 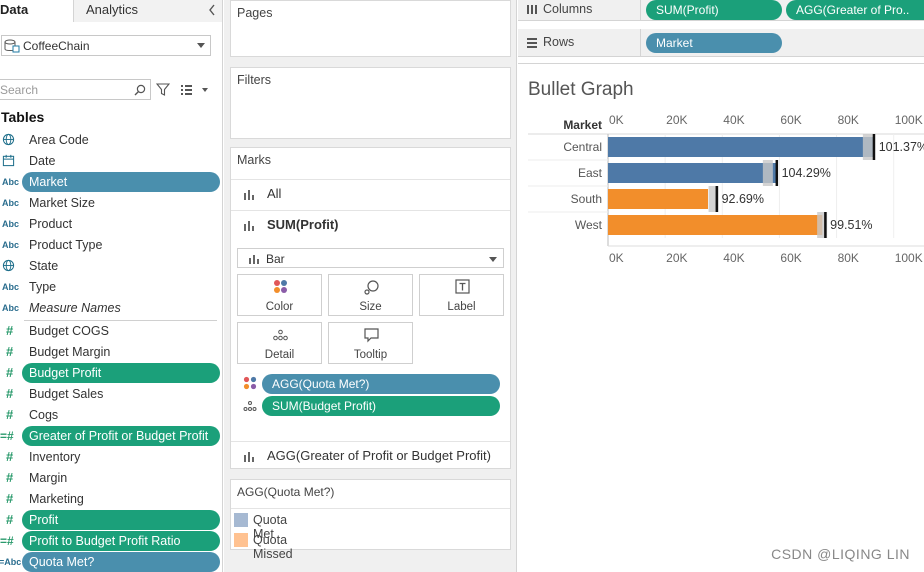 I want to click on field-item: # Marketing, so click(x=111, y=499).